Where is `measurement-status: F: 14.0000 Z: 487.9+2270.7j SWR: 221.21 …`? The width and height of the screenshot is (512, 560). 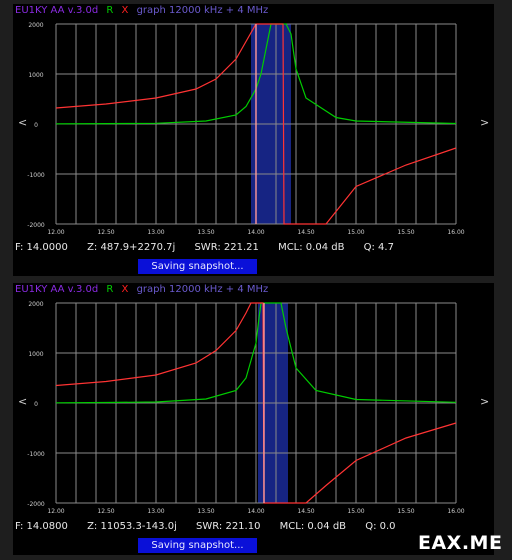
measurement-status: F: 14.0000 Z: 487.9+2270.7j SWR: 221.21 … is located at coordinates (212, 247).